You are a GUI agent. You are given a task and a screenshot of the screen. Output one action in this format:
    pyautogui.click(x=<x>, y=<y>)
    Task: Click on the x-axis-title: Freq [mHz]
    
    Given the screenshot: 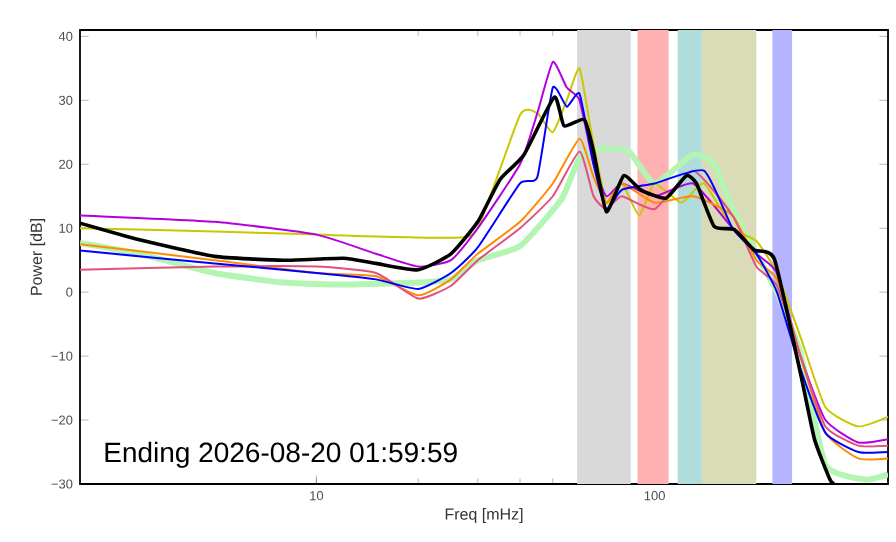 What is the action you would take?
    pyautogui.click(x=484, y=515)
    